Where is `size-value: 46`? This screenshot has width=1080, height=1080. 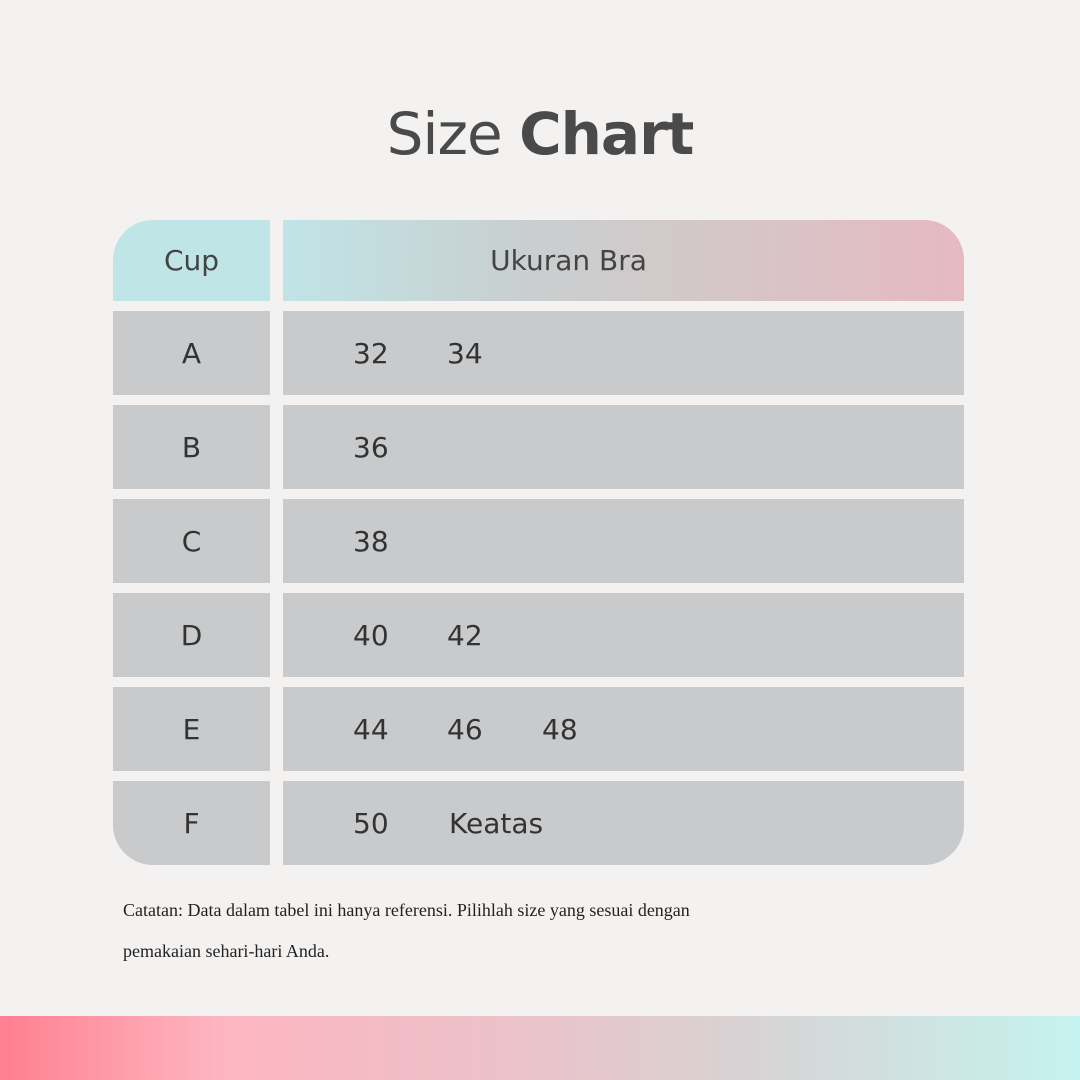 size-value: 46 is located at coordinates (465, 729).